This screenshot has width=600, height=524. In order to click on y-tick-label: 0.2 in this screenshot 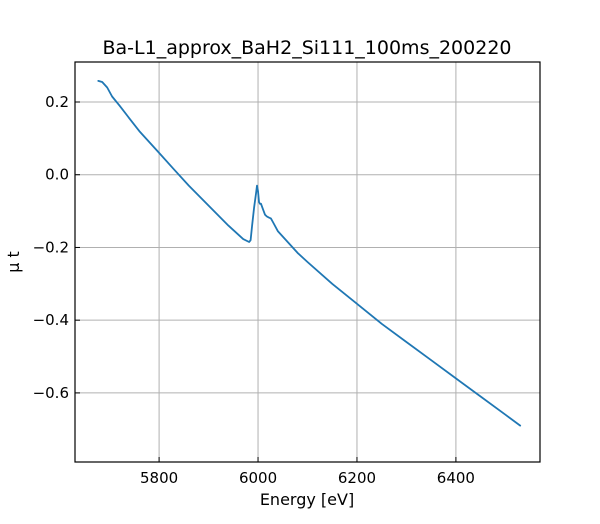, I will do `click(57, 102)`.